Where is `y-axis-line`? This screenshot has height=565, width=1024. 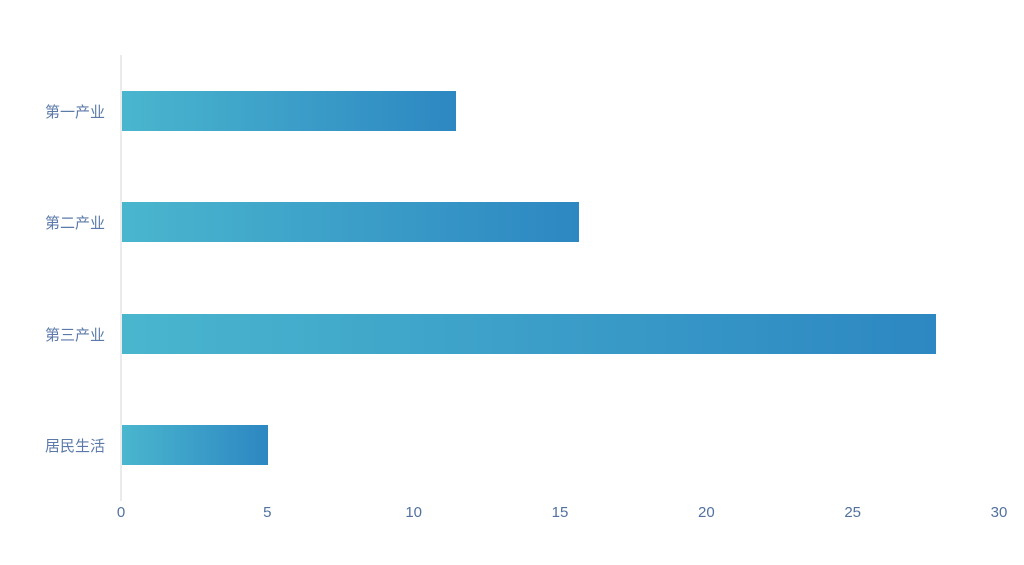 y-axis-line is located at coordinates (121, 278).